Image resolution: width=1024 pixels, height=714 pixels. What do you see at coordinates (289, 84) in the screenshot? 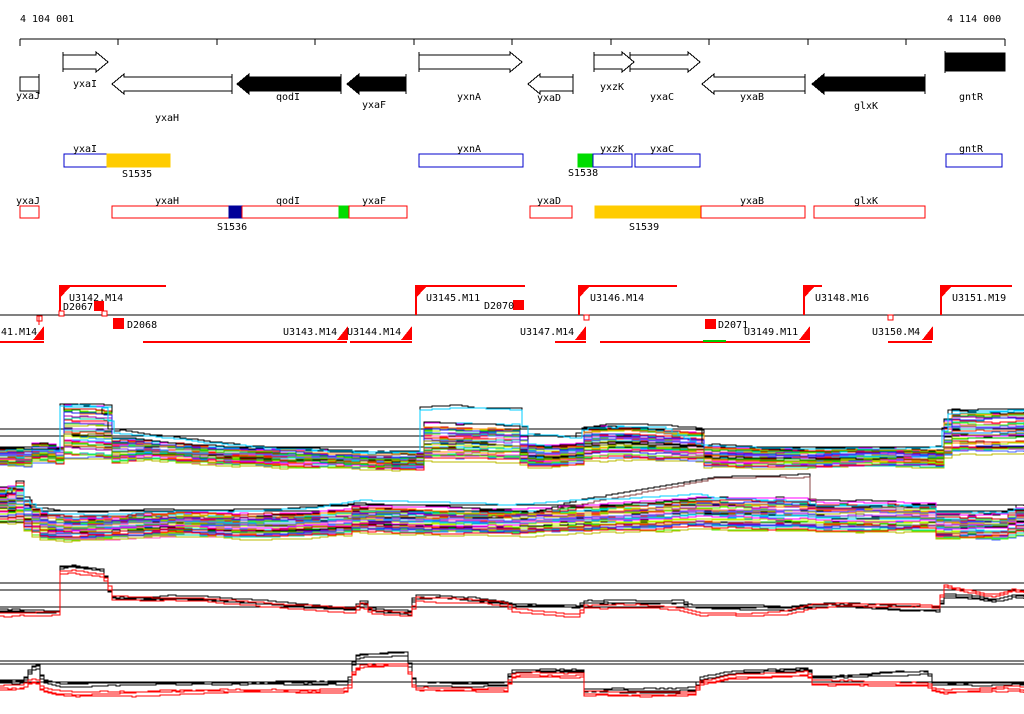
I see `gene-arrow-qodI` at bounding box center [289, 84].